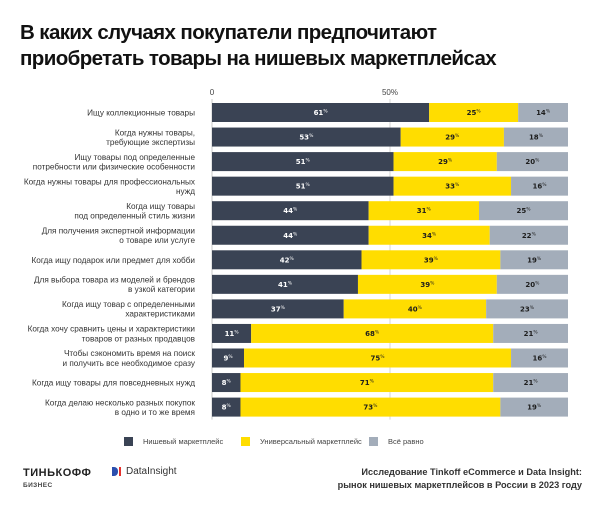  What do you see at coordinates (212, 92) in the screenshot?
I see `x-tick-label-0: 0` at bounding box center [212, 92].